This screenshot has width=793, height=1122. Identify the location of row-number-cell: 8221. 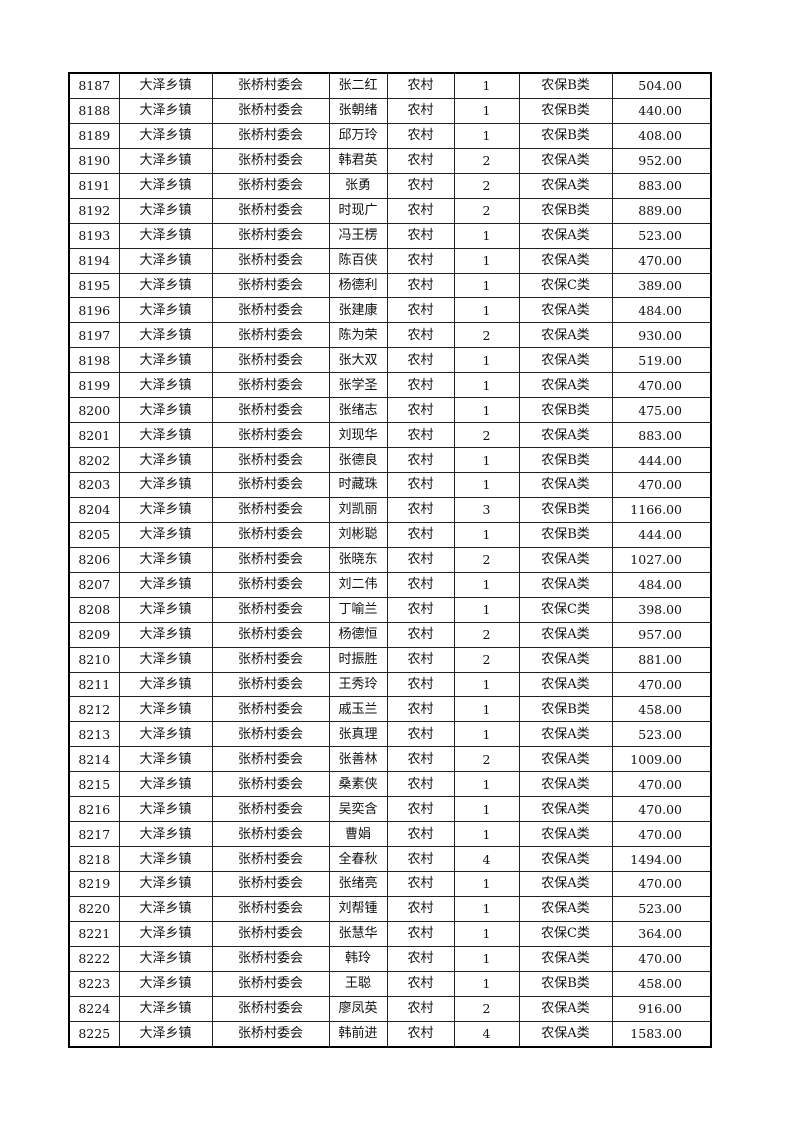
(94, 933).